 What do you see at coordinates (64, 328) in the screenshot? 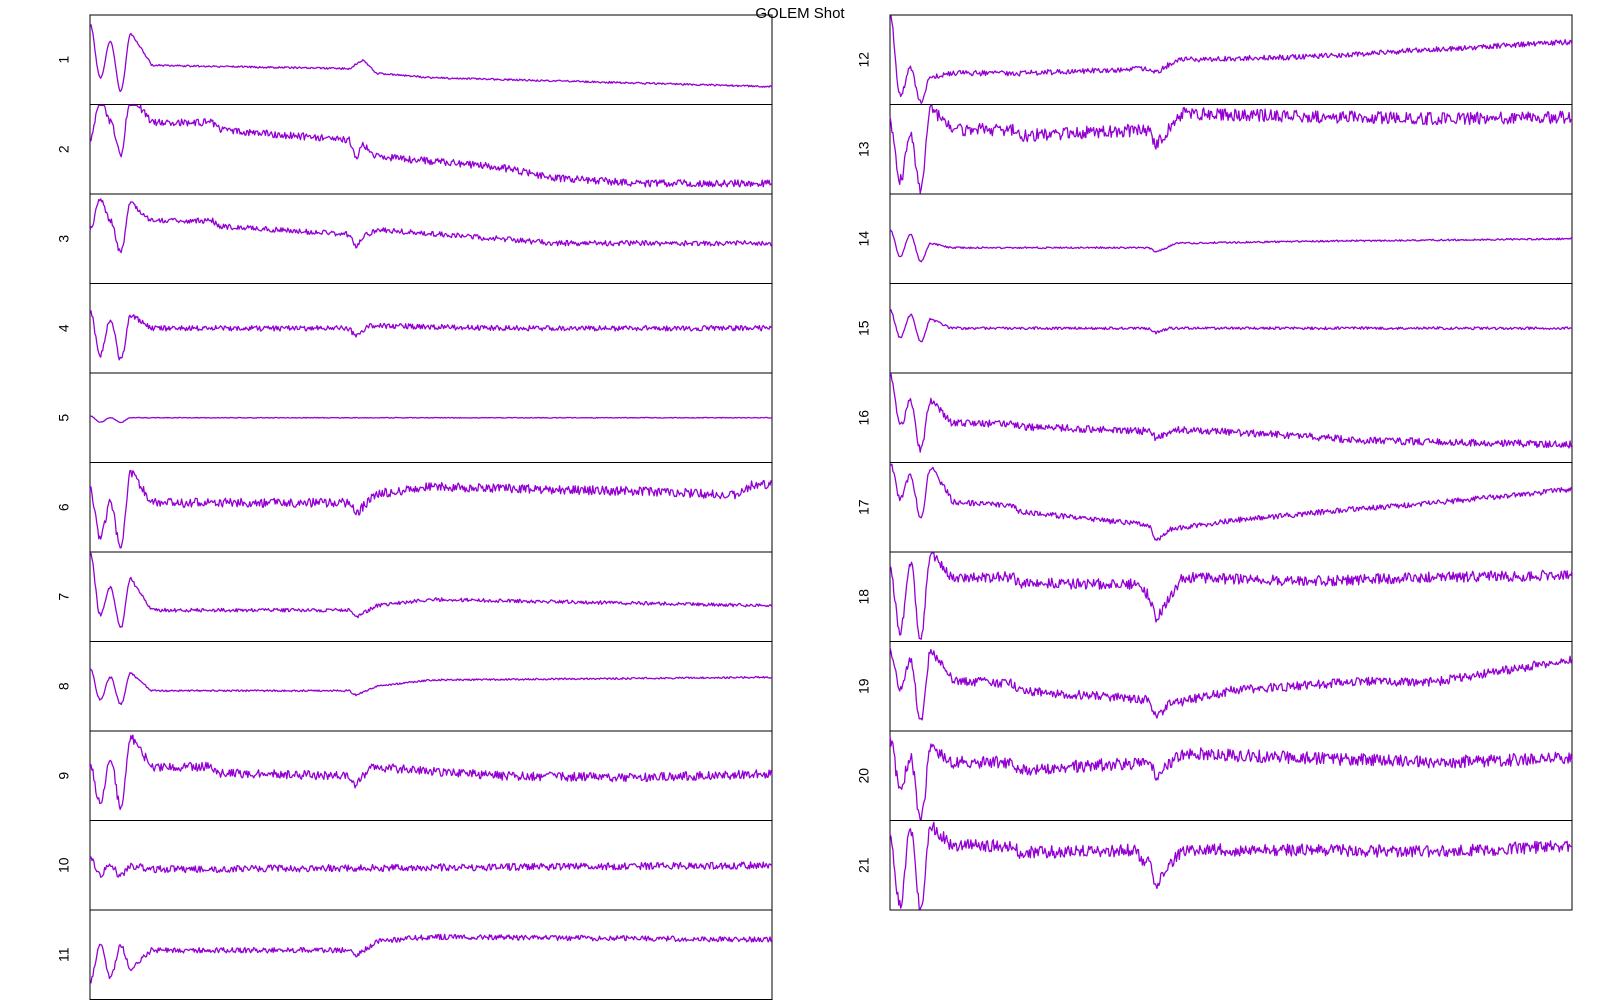
I see `panel-label: 4` at bounding box center [64, 328].